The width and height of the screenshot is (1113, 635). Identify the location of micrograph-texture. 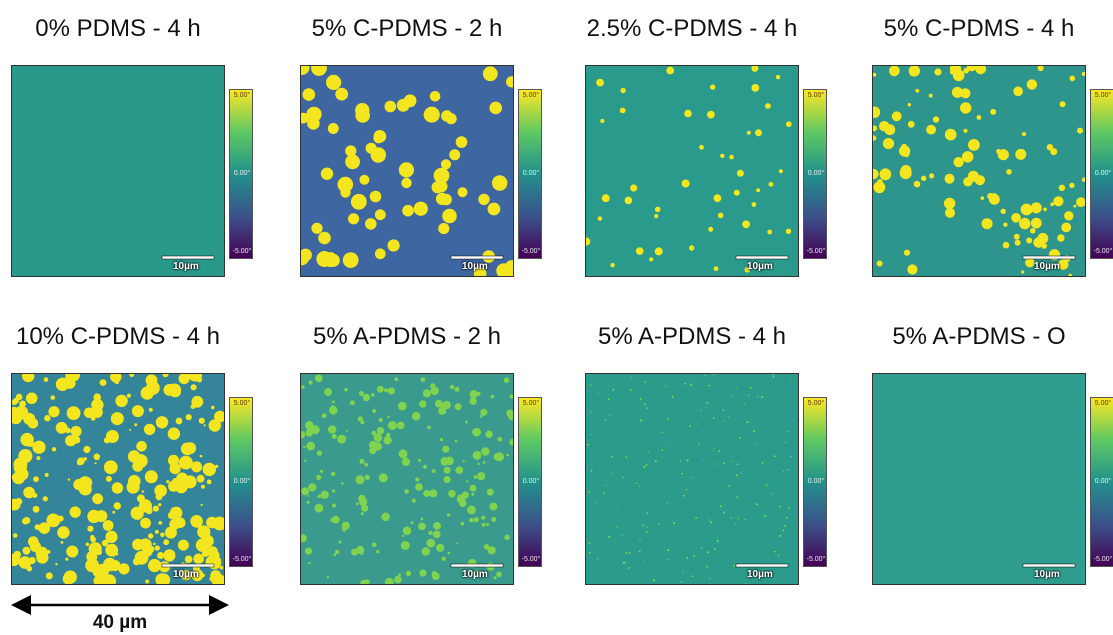
(407, 171).